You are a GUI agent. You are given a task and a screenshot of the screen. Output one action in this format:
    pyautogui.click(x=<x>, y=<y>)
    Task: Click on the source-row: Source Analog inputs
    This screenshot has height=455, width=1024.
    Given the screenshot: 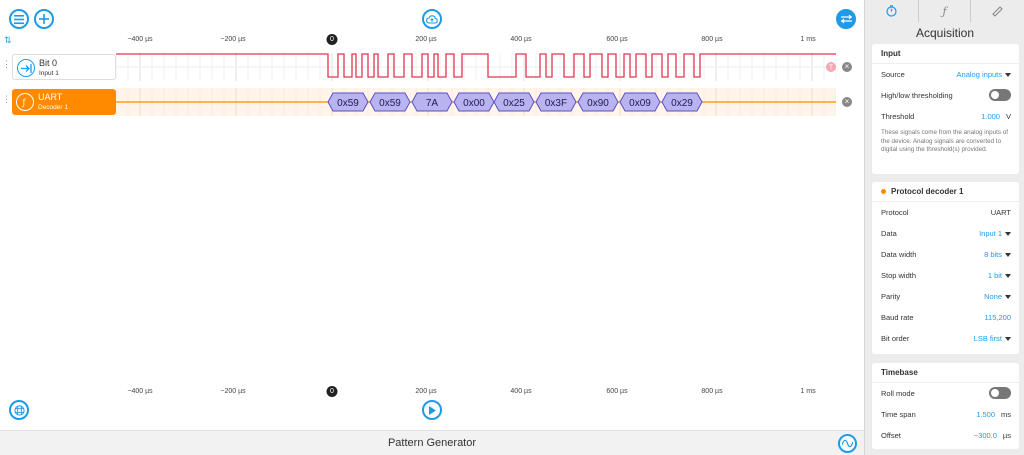 What is the action you would take?
    pyautogui.click(x=945, y=74)
    